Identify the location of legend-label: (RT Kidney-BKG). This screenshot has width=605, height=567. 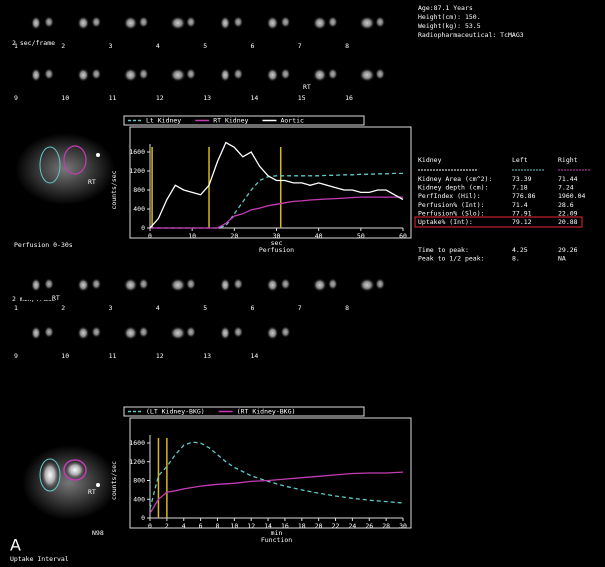
(266, 412).